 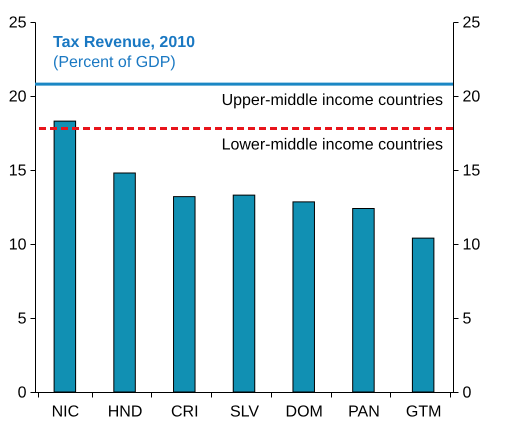 I want to click on y-tick-label: 0, so click(x=22, y=393).